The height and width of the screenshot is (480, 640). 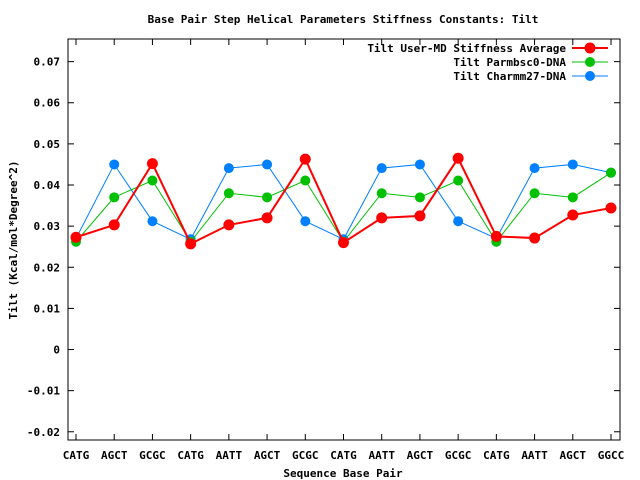 What do you see at coordinates (509, 62) in the screenshot?
I see `legend-label: Tilt Parmbsc0-DNA` at bounding box center [509, 62].